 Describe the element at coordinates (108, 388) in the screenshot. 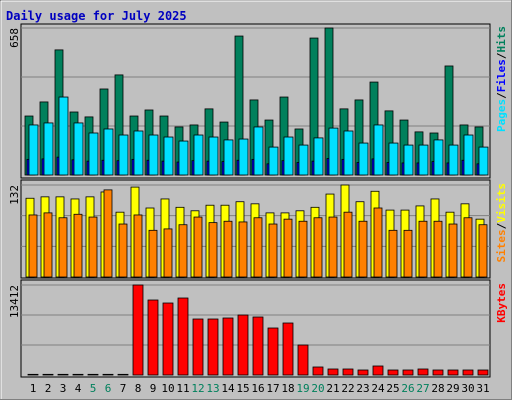

I see `x-tick-label: 6` at that location.